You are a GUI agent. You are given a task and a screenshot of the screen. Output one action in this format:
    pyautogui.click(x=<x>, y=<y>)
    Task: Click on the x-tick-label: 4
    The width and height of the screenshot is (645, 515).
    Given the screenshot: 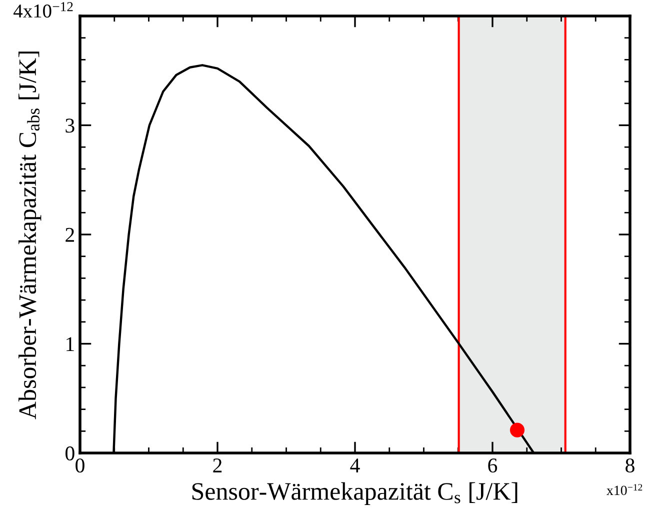 What is the action you would take?
    pyautogui.click(x=355, y=465)
    